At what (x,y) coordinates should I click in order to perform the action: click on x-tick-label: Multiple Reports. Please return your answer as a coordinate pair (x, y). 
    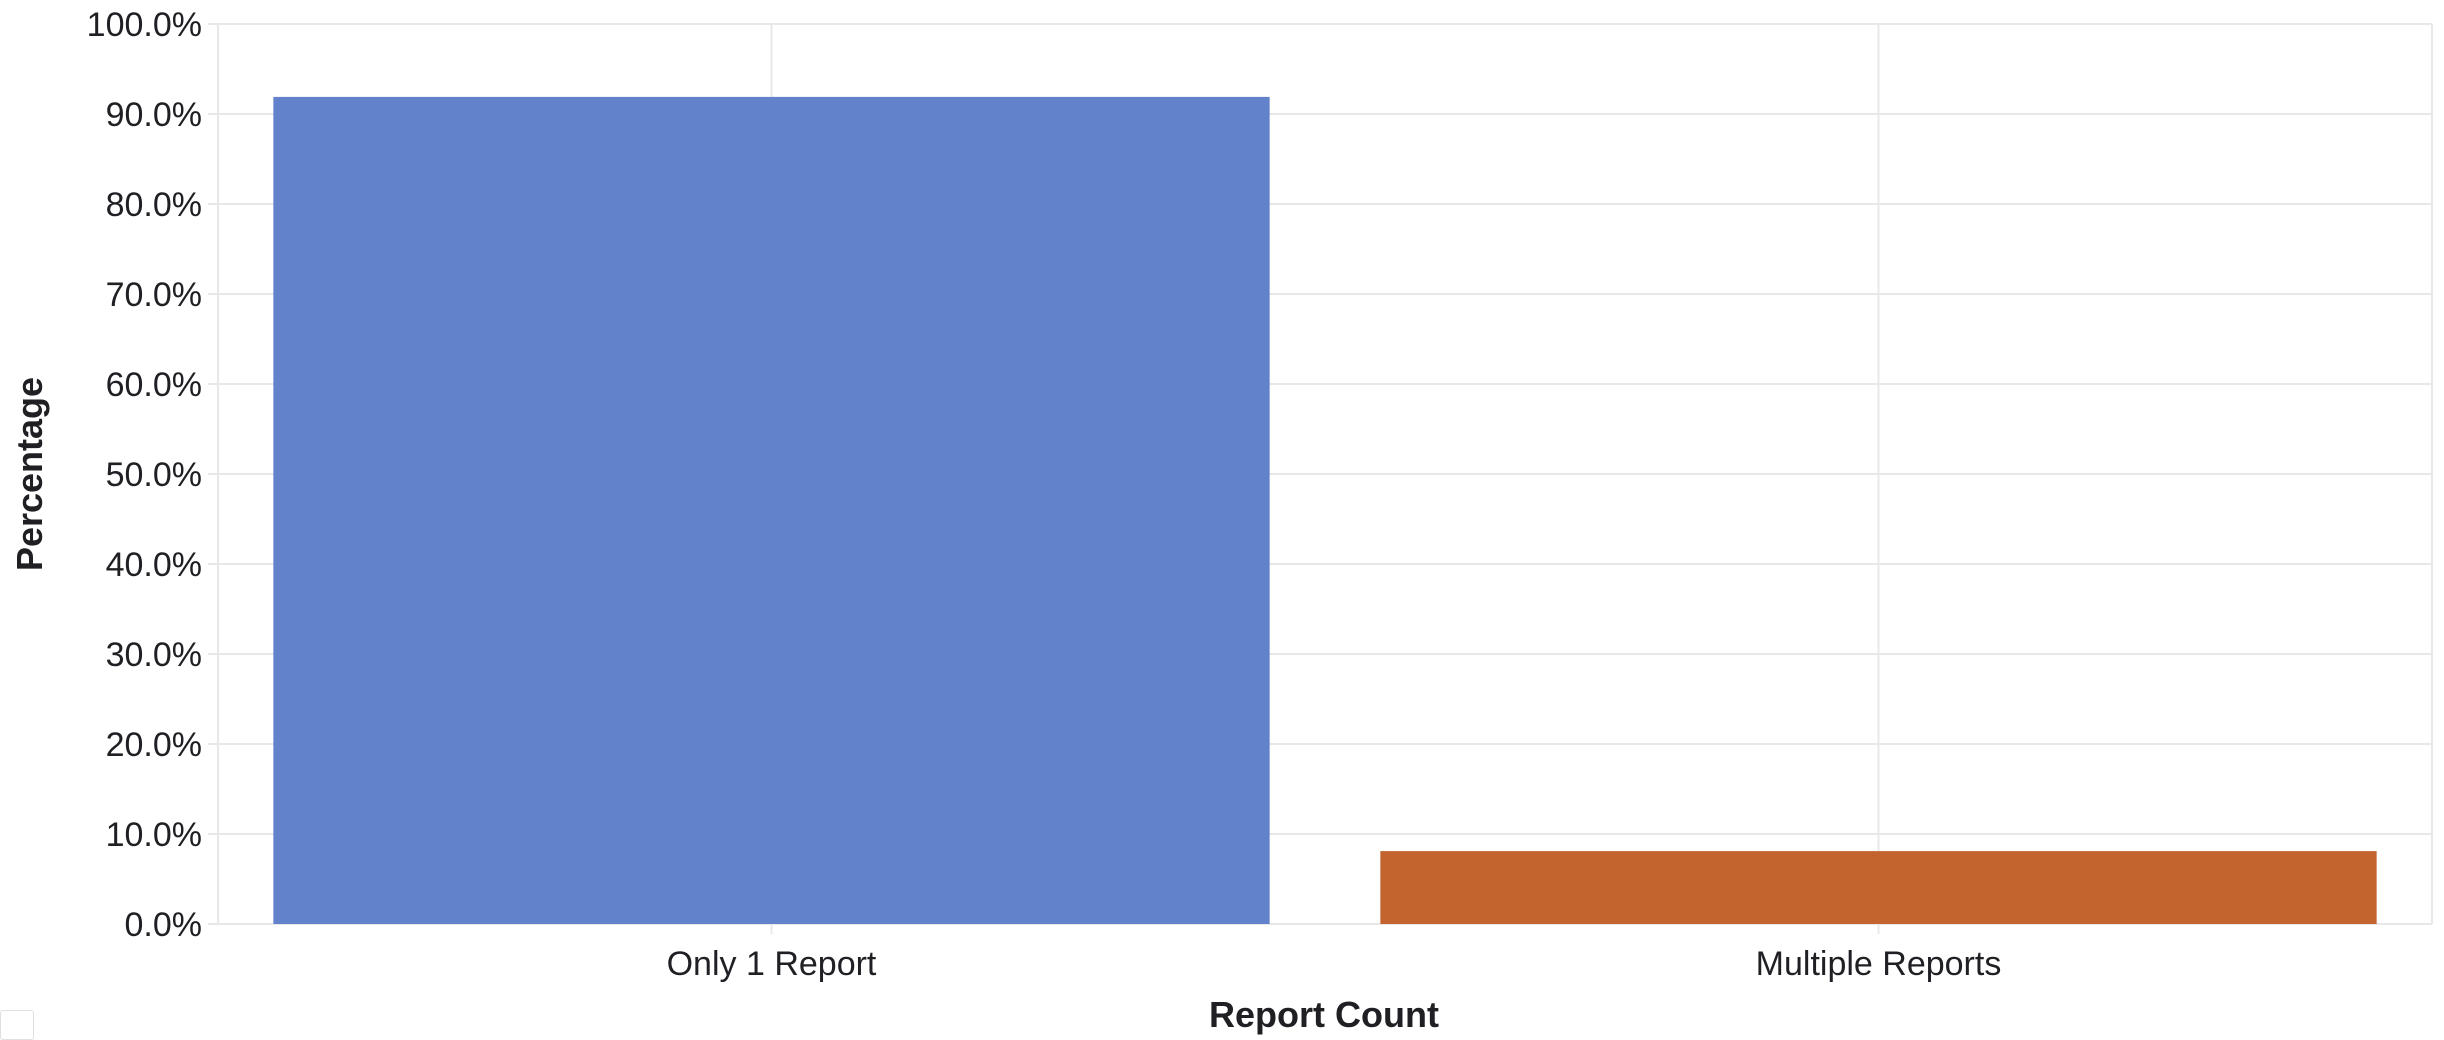
    Looking at the image, I should click on (1879, 964).